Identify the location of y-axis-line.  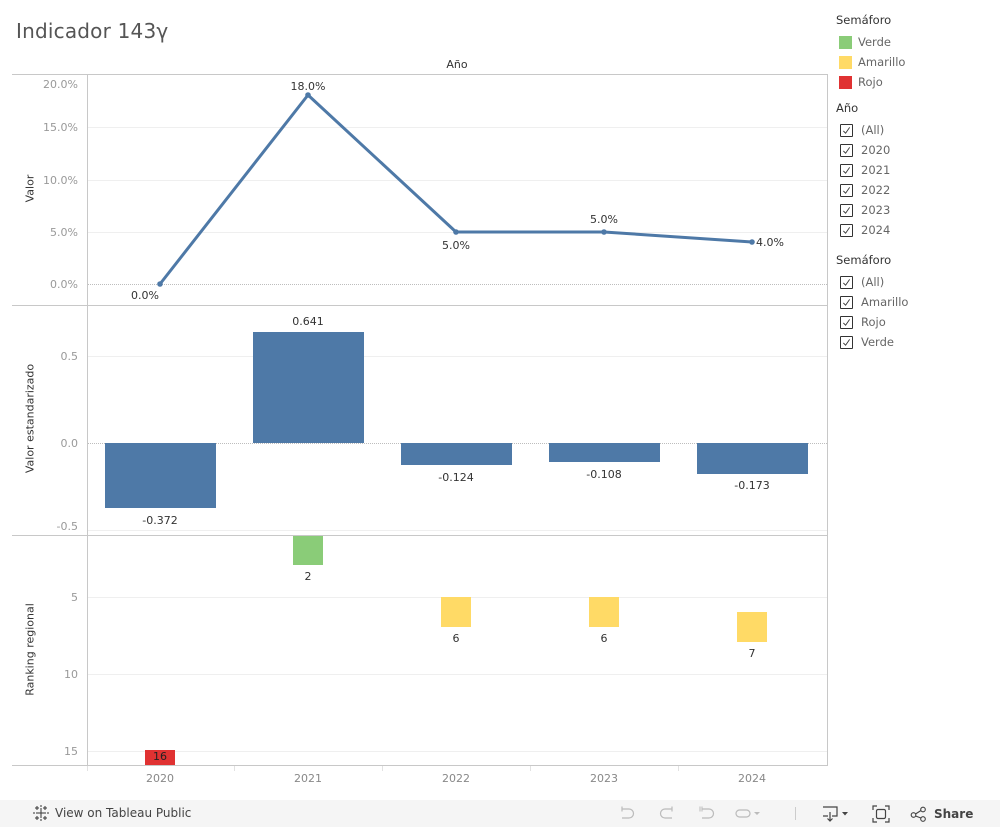
(87, 420).